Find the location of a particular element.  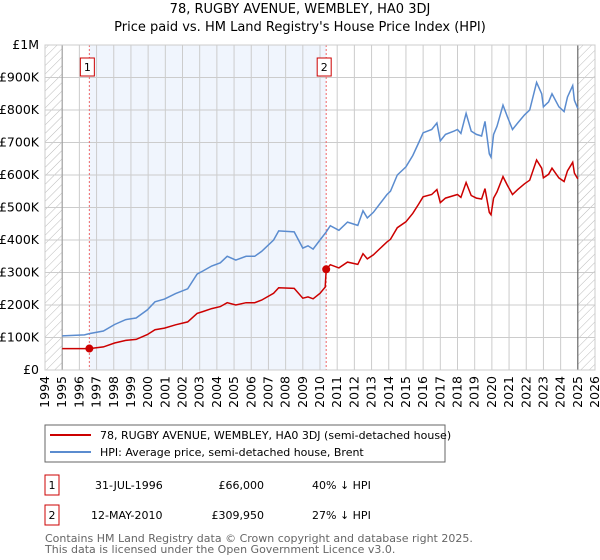

y-tick-label: £600K is located at coordinates (20, 174).